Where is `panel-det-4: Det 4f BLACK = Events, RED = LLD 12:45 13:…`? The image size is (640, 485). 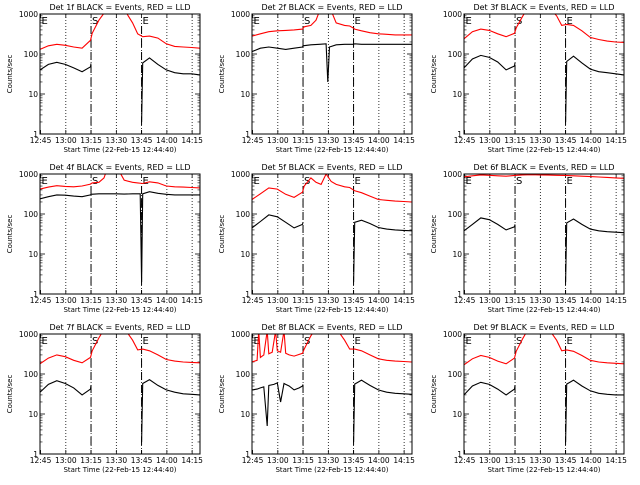
panel-det-4: Det 4f BLACK = Events, RED = LLD 12:45 13:… is located at coordinates (104, 238).